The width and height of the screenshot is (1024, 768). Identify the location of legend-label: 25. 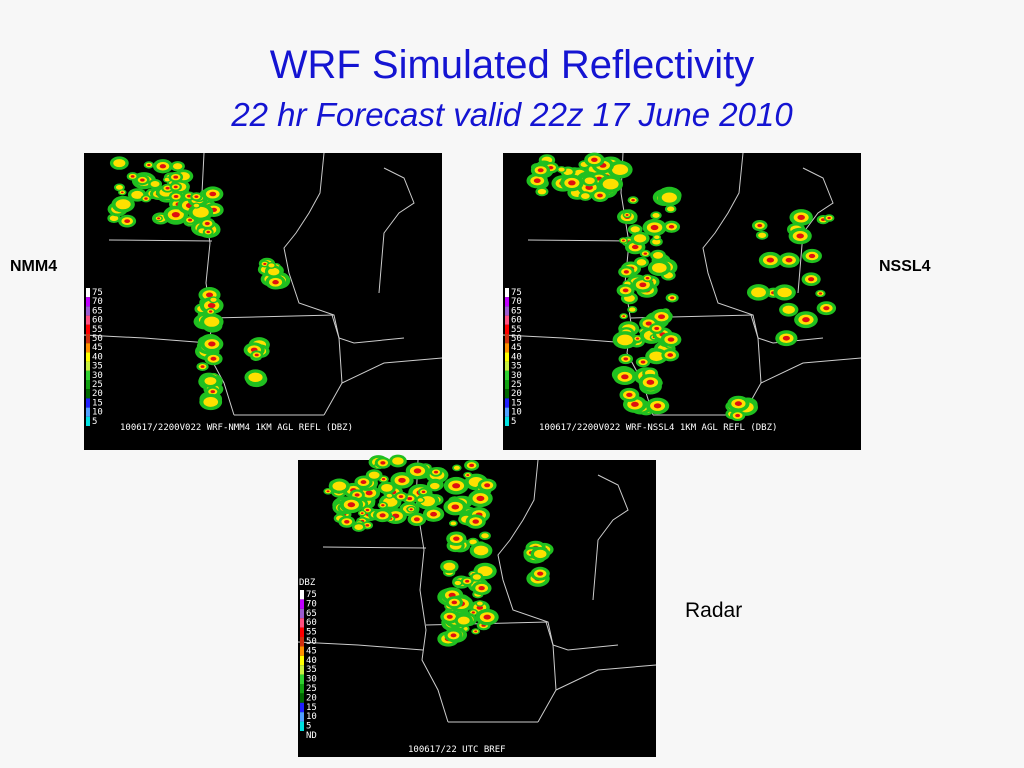
(311, 689).